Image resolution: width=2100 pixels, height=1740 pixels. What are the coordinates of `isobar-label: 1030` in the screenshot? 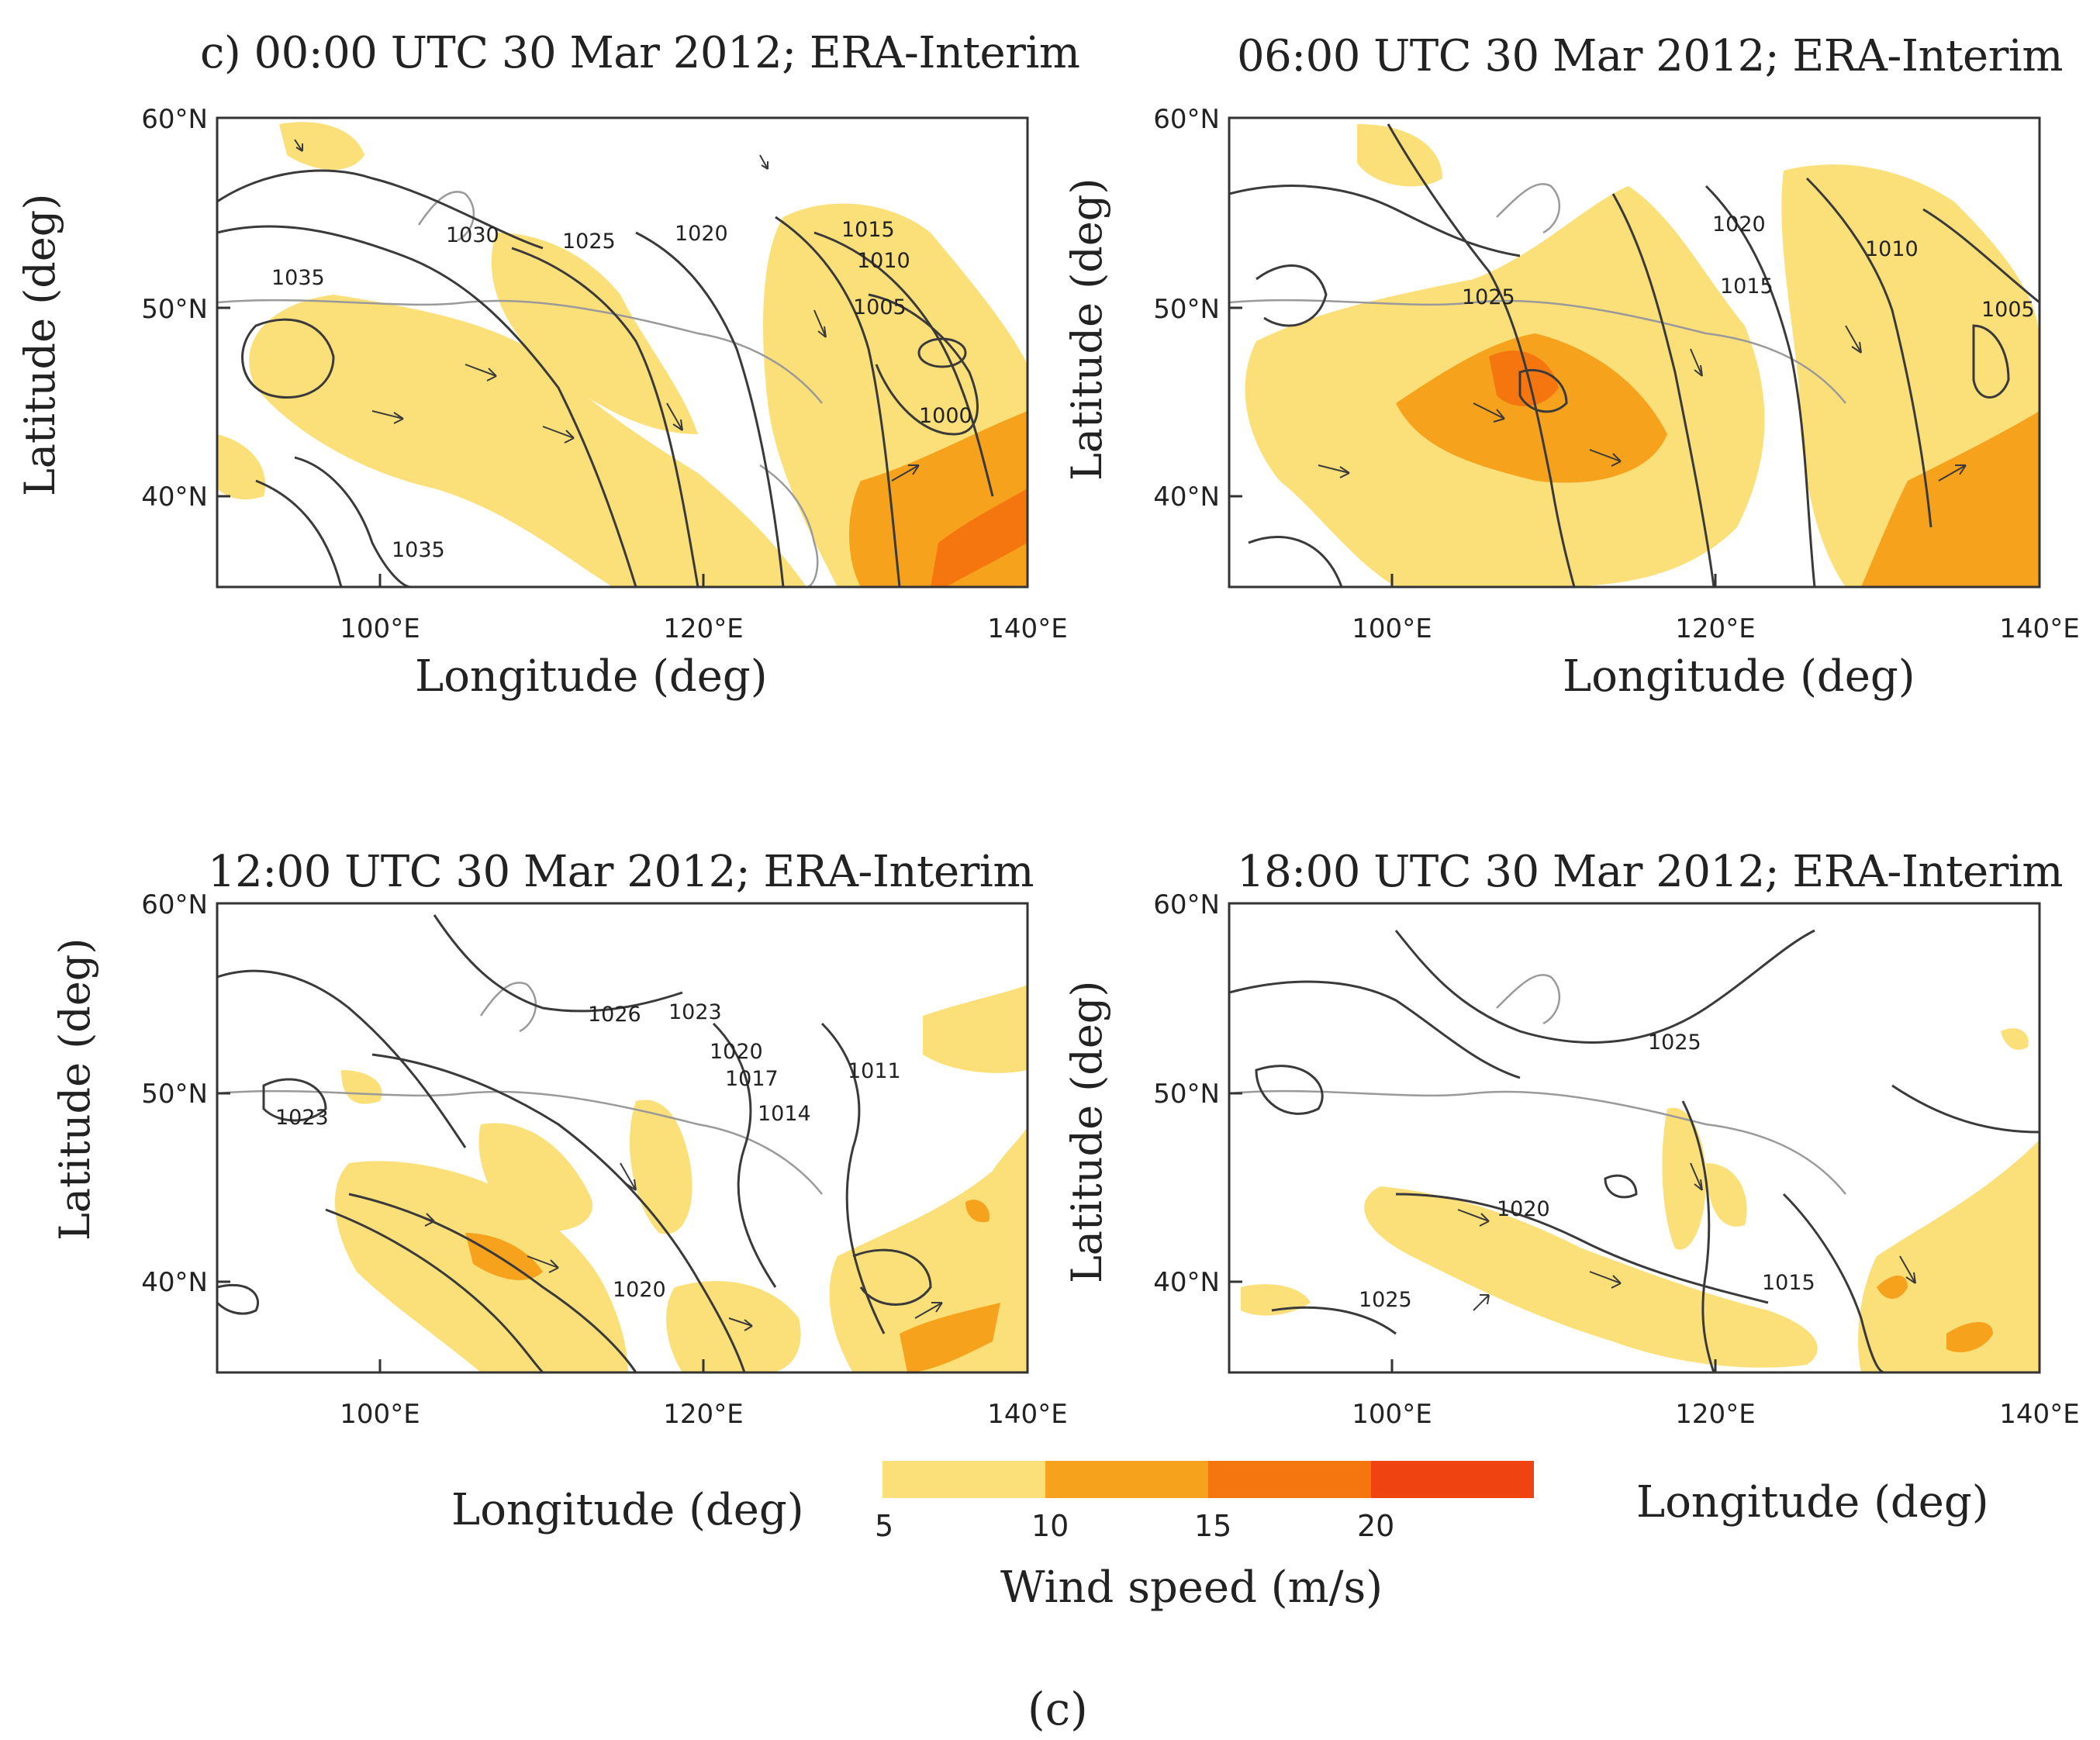 It's located at (472, 235).